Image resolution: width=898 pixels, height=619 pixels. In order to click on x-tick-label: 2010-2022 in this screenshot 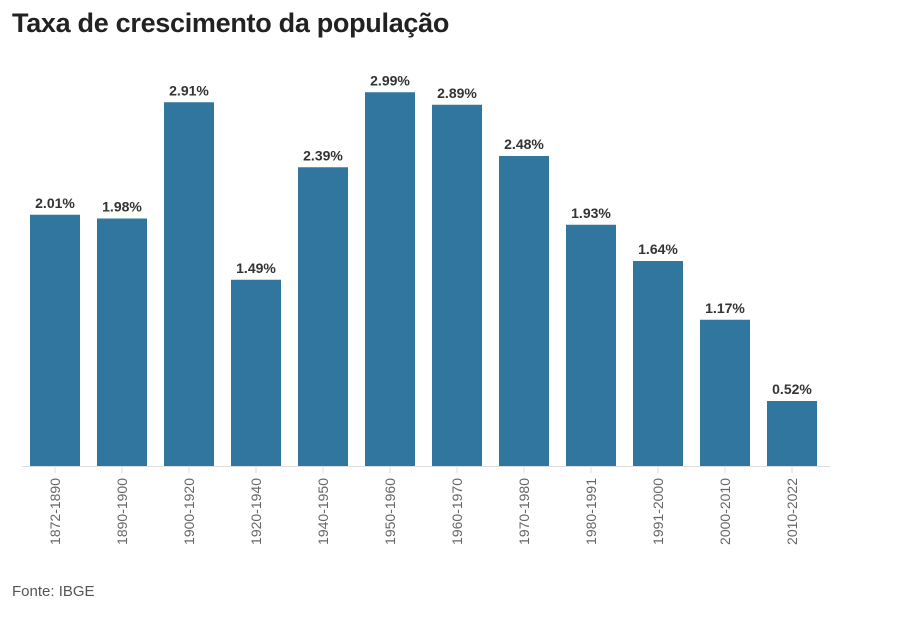, I will do `click(792, 511)`.